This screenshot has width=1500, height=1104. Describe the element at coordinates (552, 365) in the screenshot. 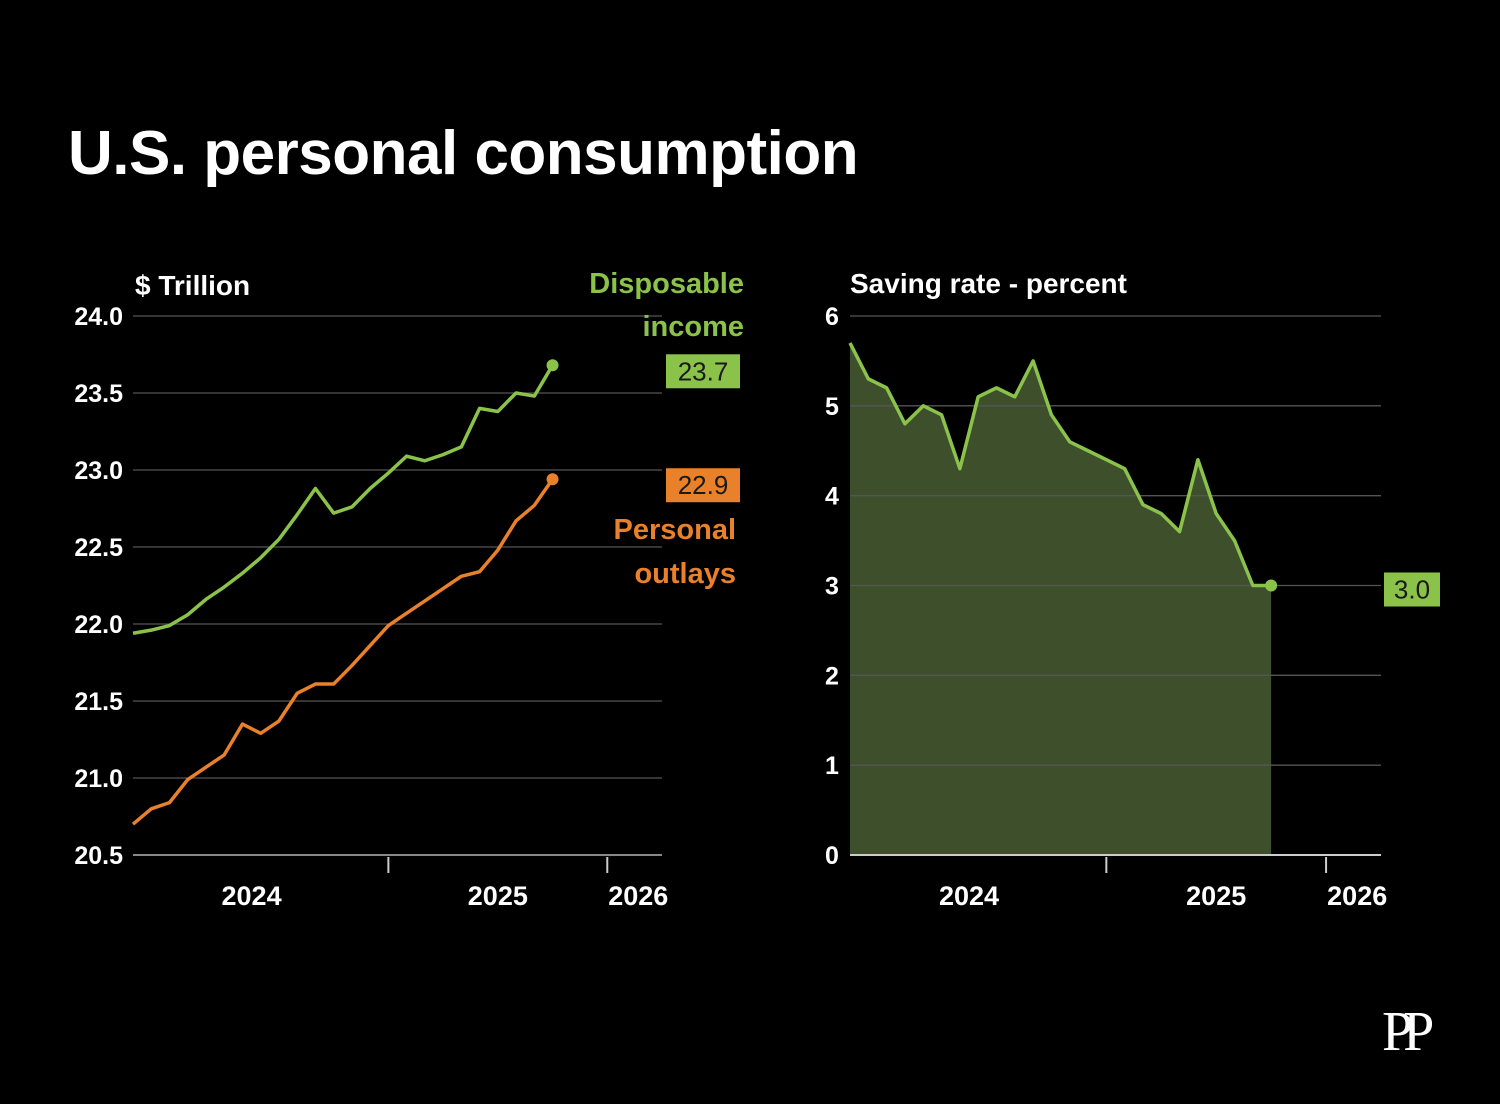

I see `income-end-dot` at that location.